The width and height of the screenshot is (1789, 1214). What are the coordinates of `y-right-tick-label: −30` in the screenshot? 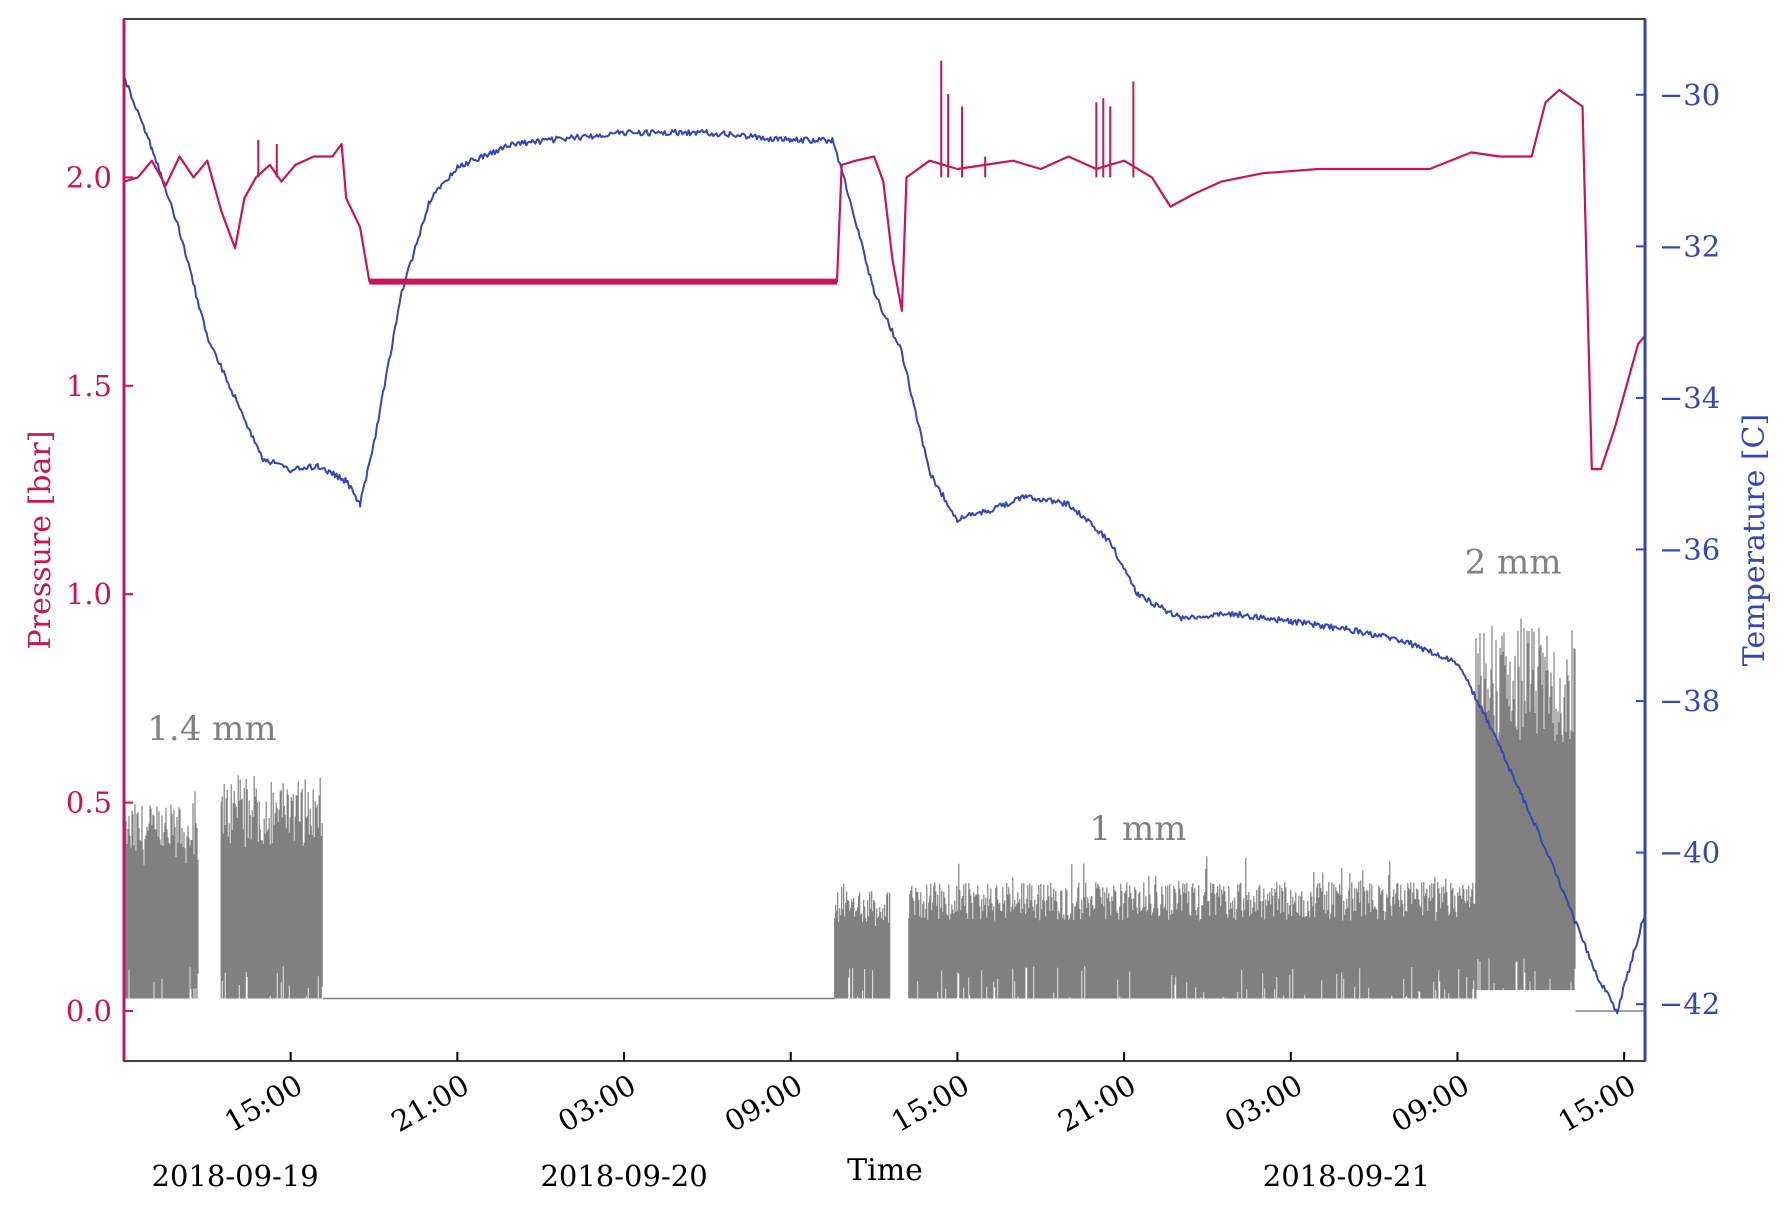 It's located at (1689, 95).